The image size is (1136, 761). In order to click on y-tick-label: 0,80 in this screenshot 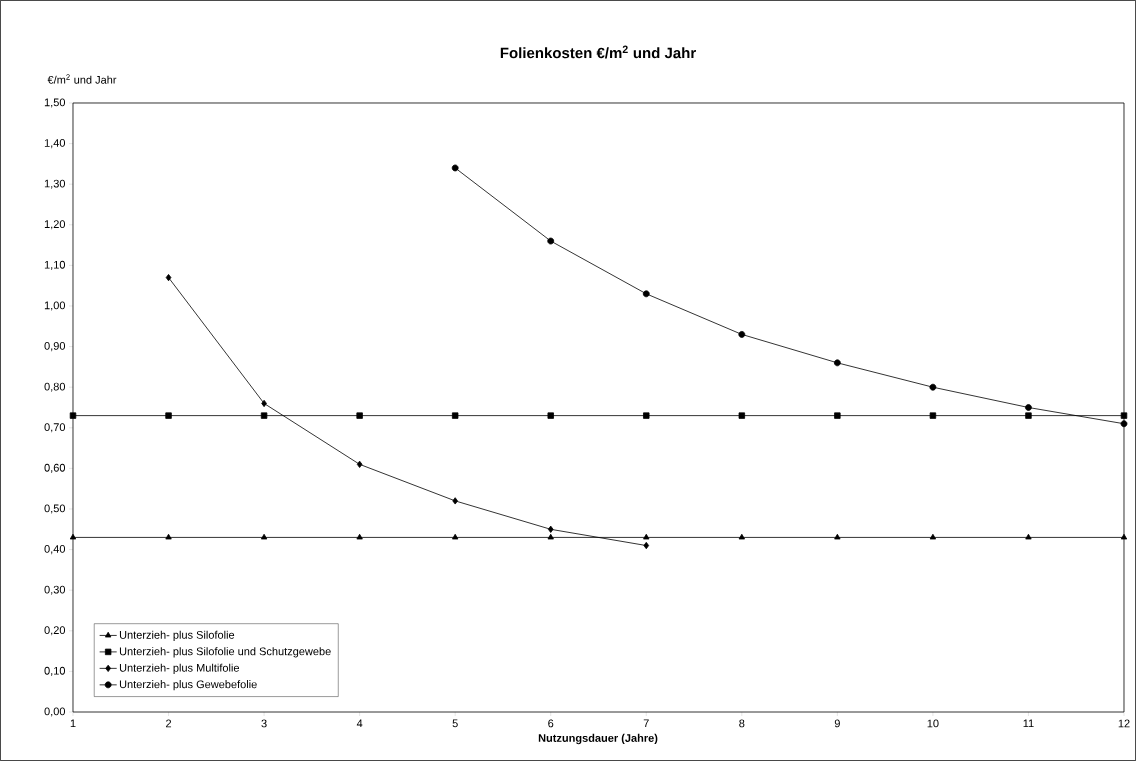, I will do `click(55, 387)`.